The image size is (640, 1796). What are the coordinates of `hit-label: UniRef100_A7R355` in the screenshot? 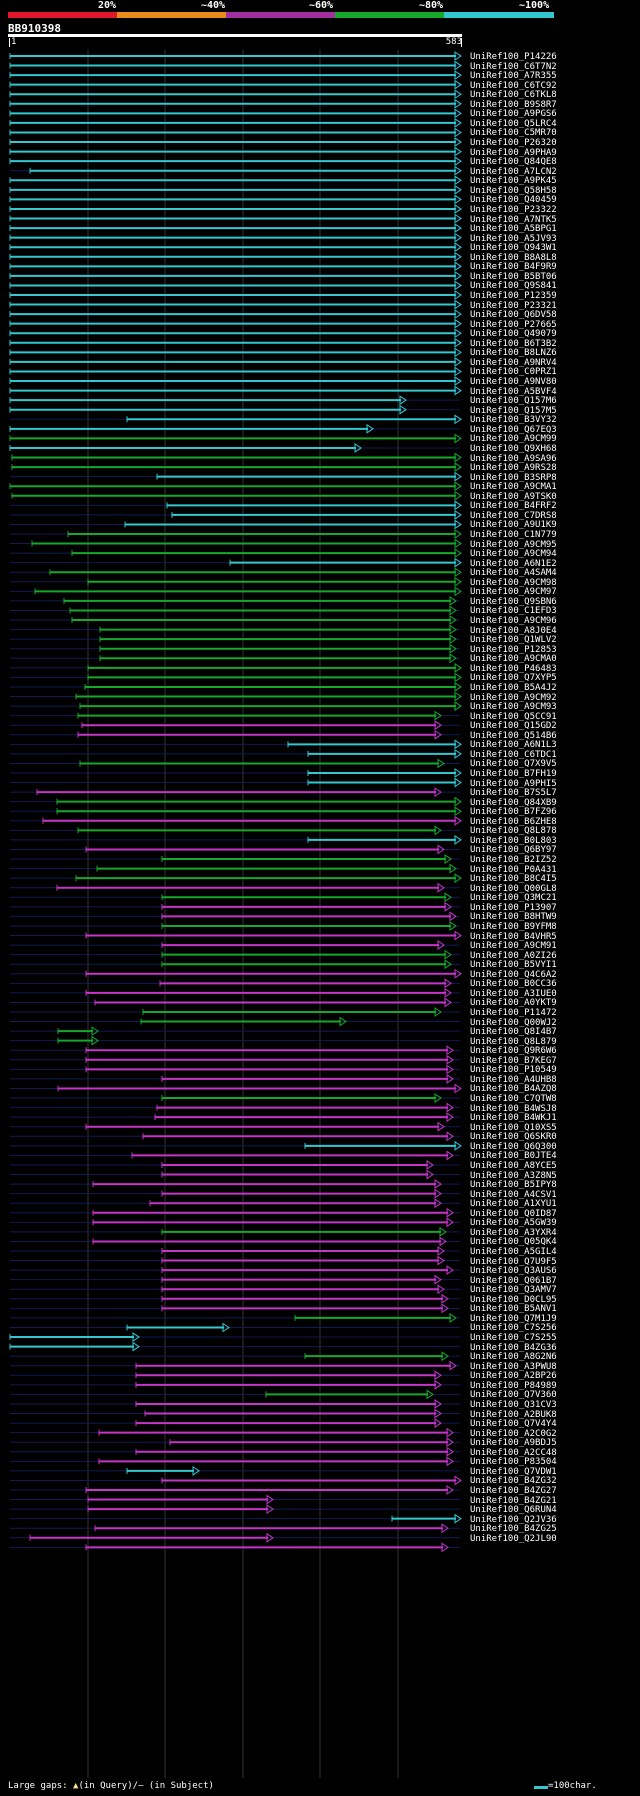 It's located at (513, 76).